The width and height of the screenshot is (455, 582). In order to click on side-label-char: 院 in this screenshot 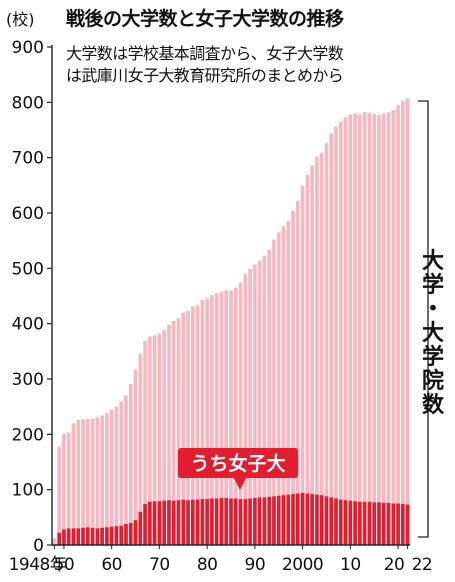, I will do `click(432, 381)`.